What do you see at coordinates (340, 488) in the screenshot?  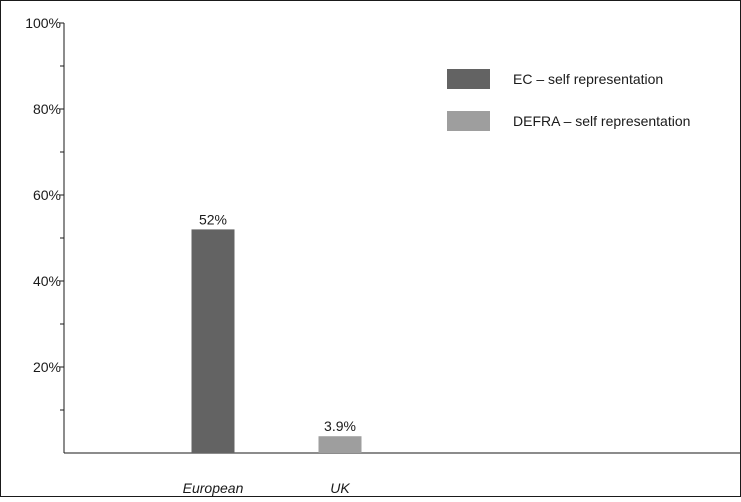 I see `x-category-label: UK` at bounding box center [340, 488].